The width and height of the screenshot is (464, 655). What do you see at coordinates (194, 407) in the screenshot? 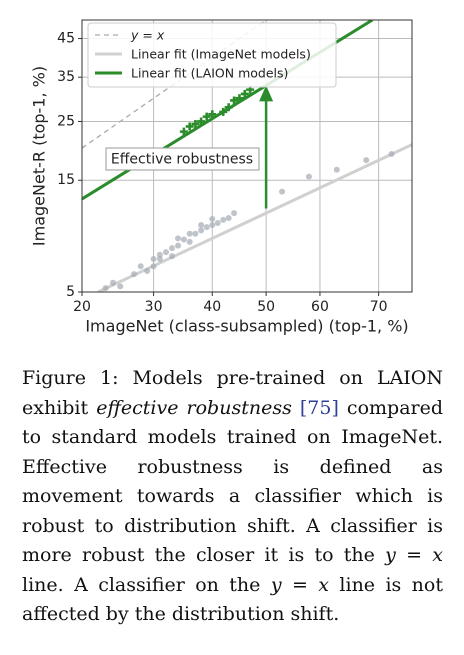
I see `caption-emphasis: effective robustness` at bounding box center [194, 407].